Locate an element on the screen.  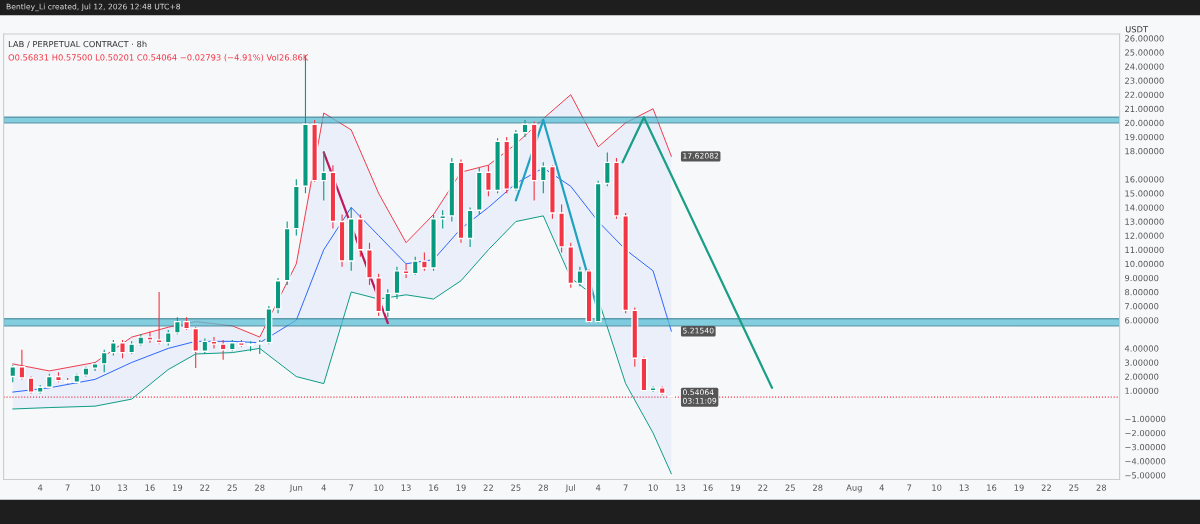
y-tick-label: 16.00000 is located at coordinates (1144, 179).